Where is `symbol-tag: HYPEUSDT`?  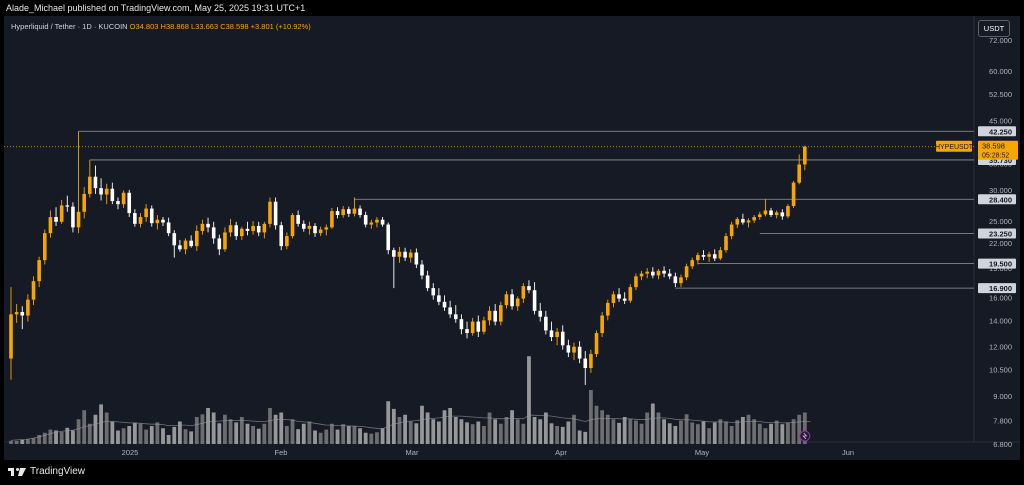 symbol-tag: HYPEUSDT is located at coordinates (954, 147).